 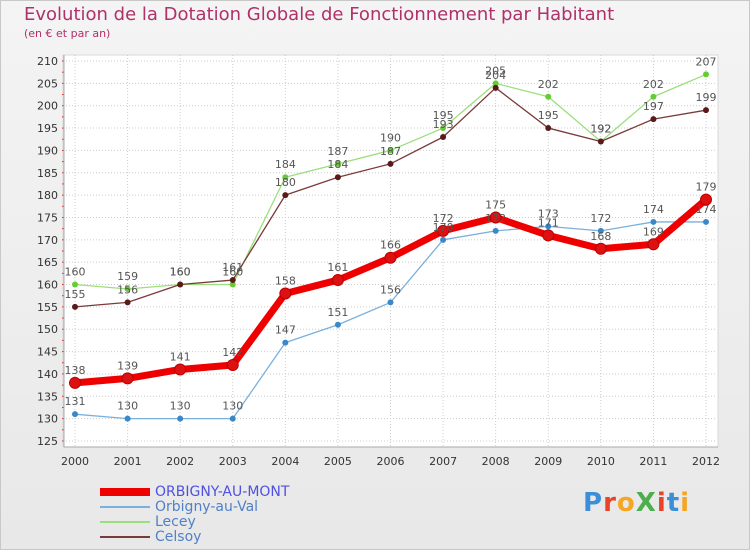 I want to click on data-label: 172, so click(x=443, y=218).